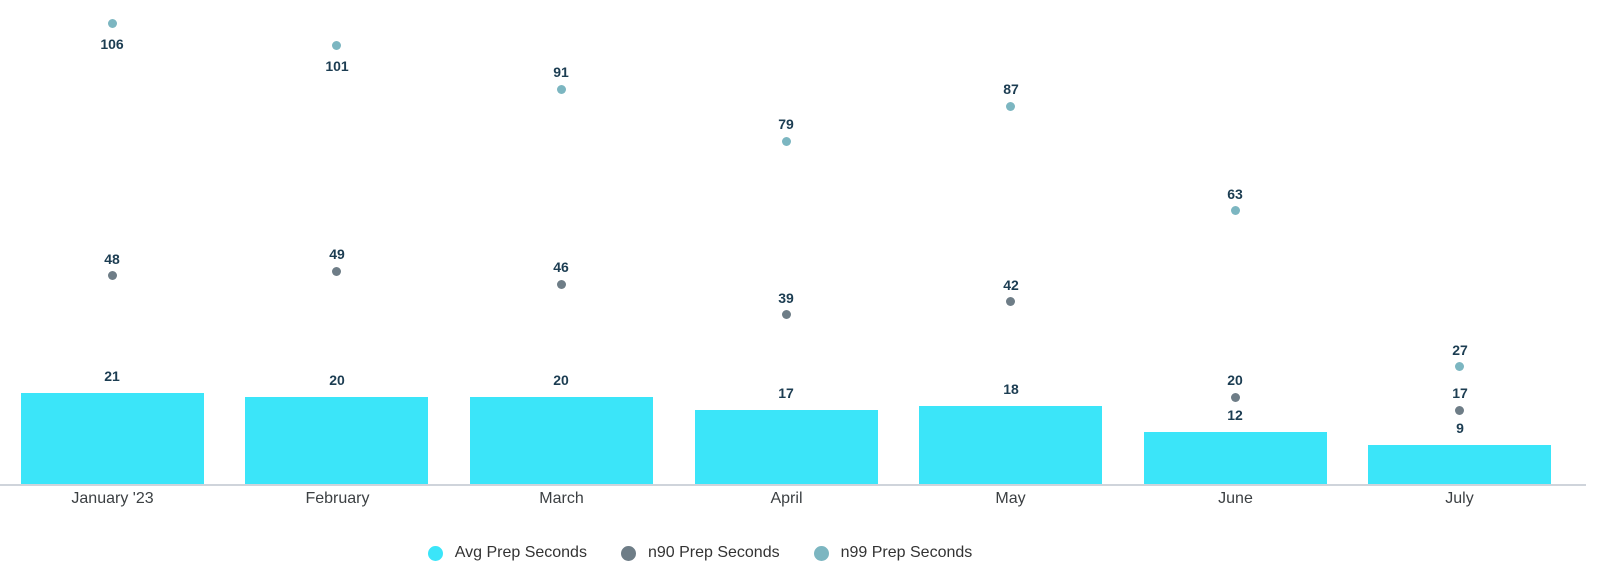  Describe the element at coordinates (786, 298) in the screenshot. I see `n90-value-label: 39` at that location.